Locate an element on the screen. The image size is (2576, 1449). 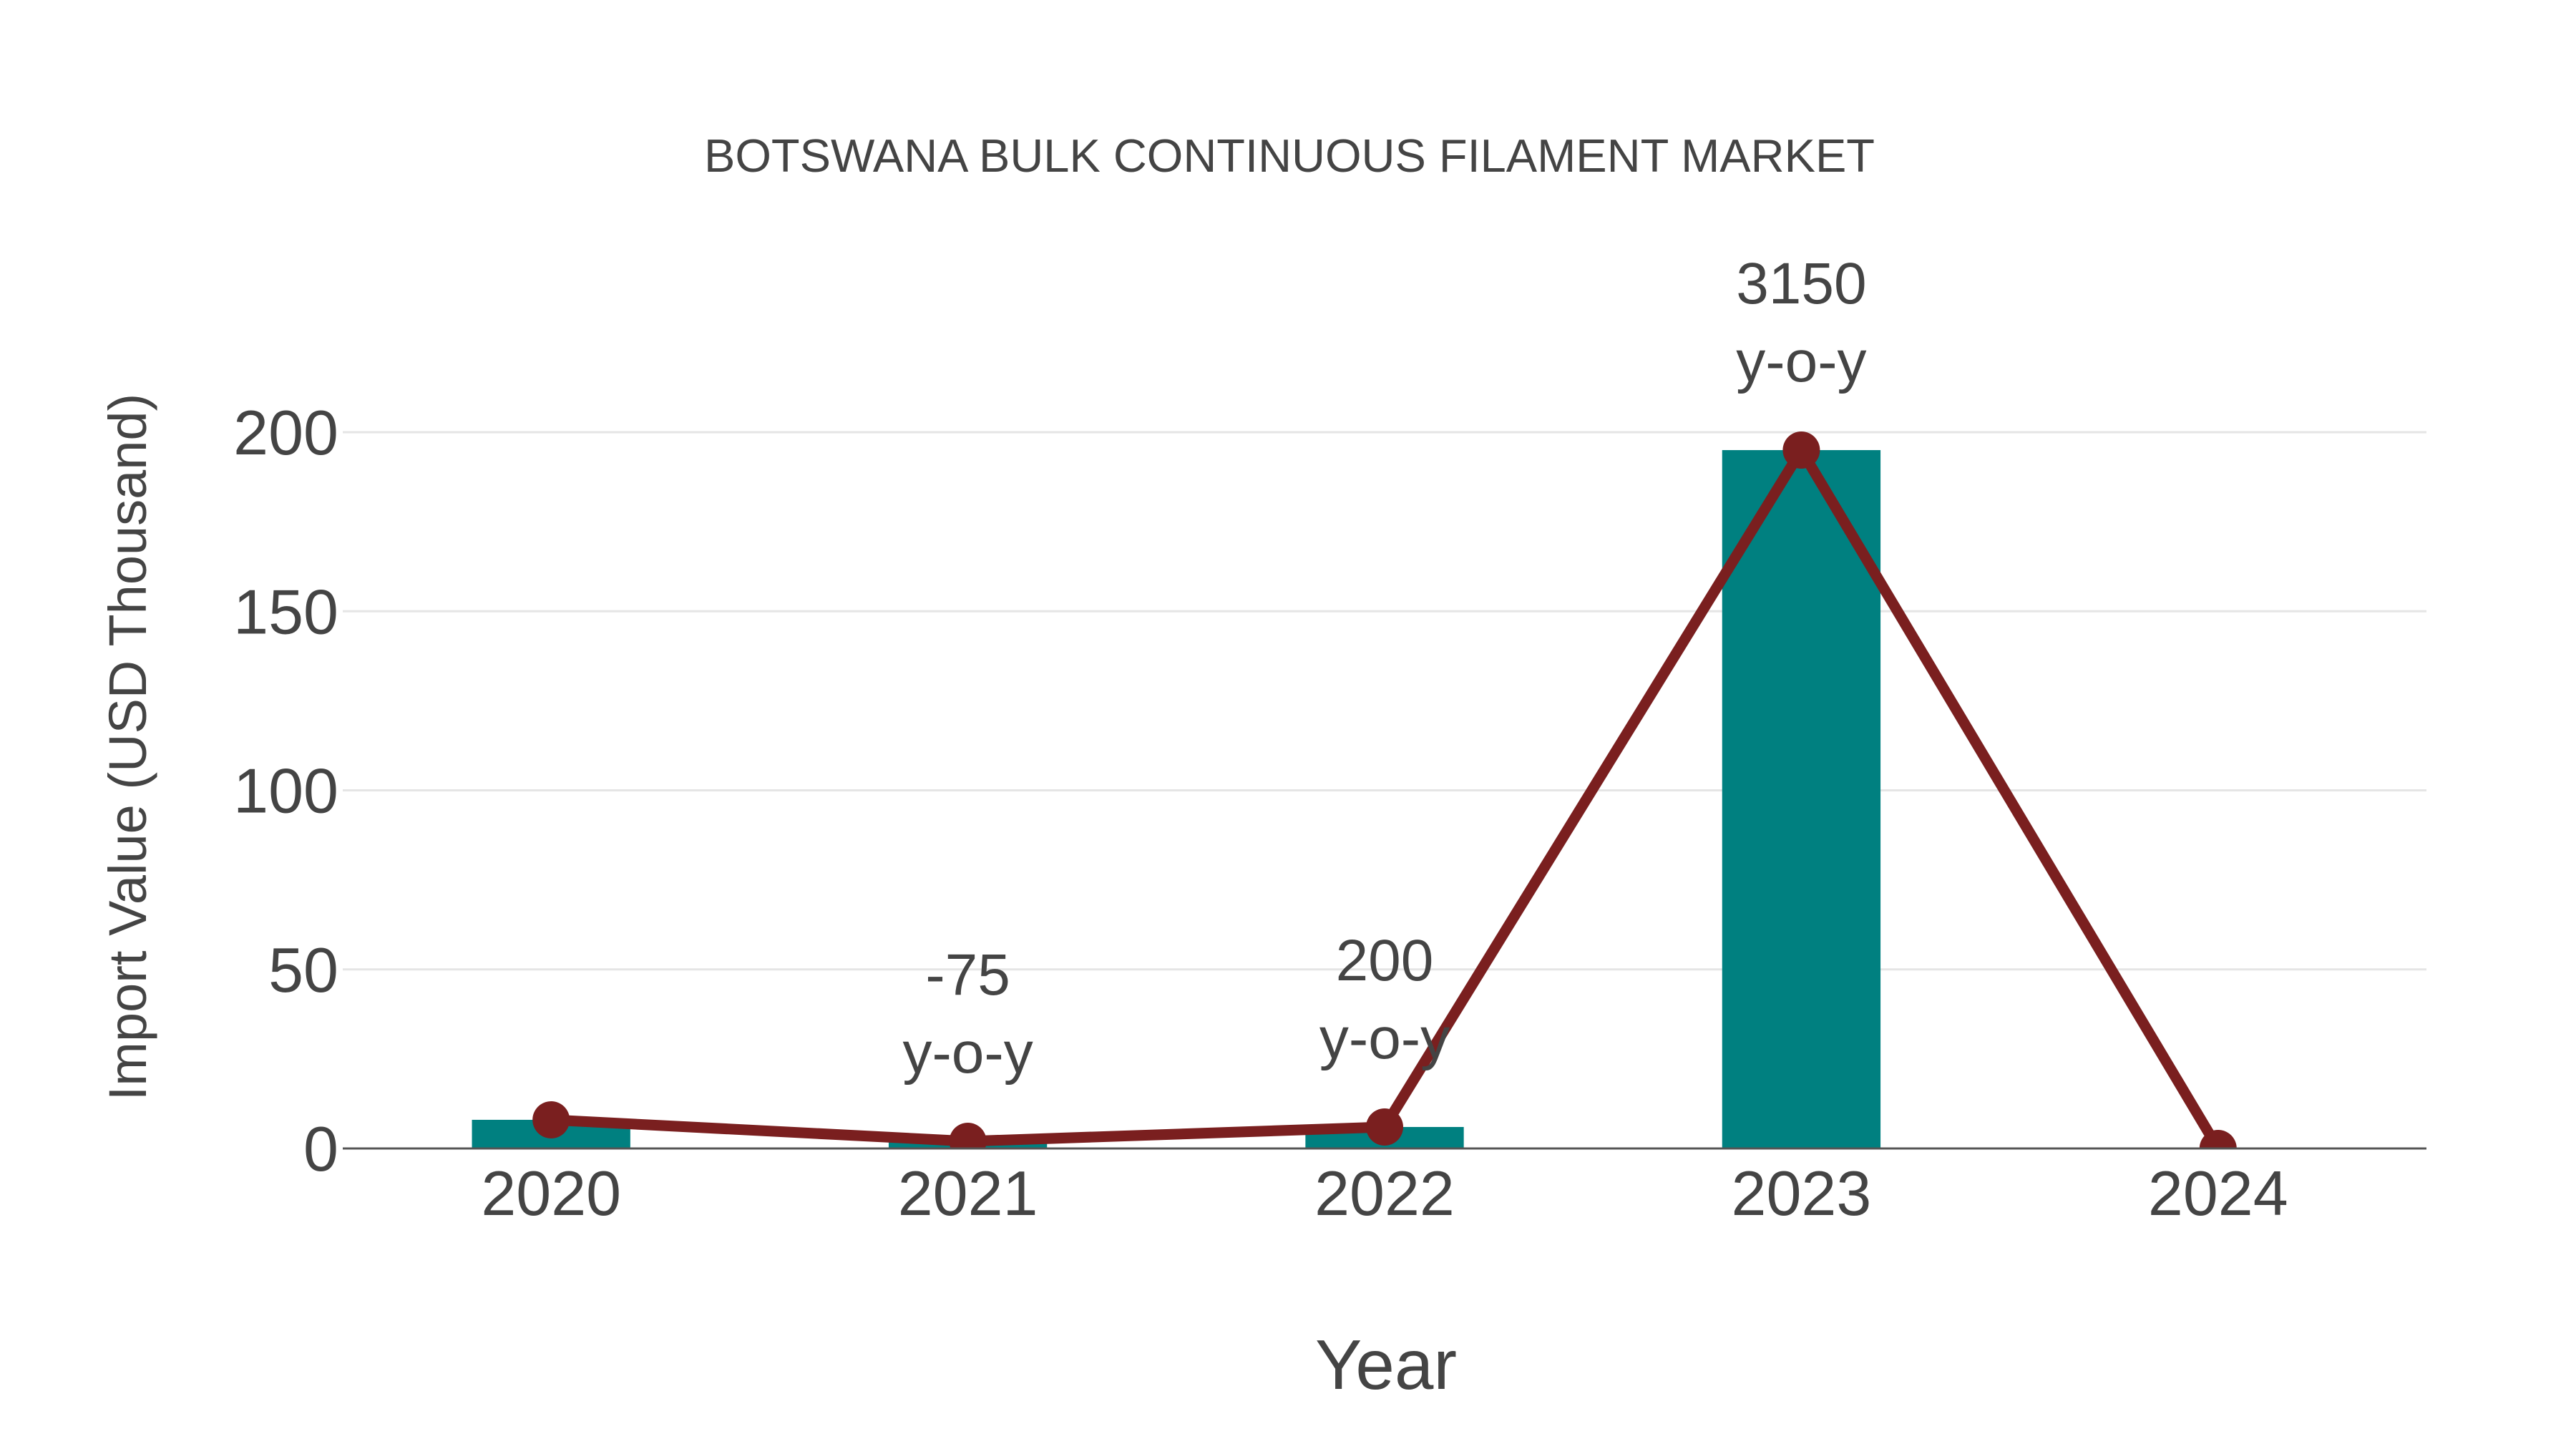
y-tick-label: 0 is located at coordinates (320, 1148).